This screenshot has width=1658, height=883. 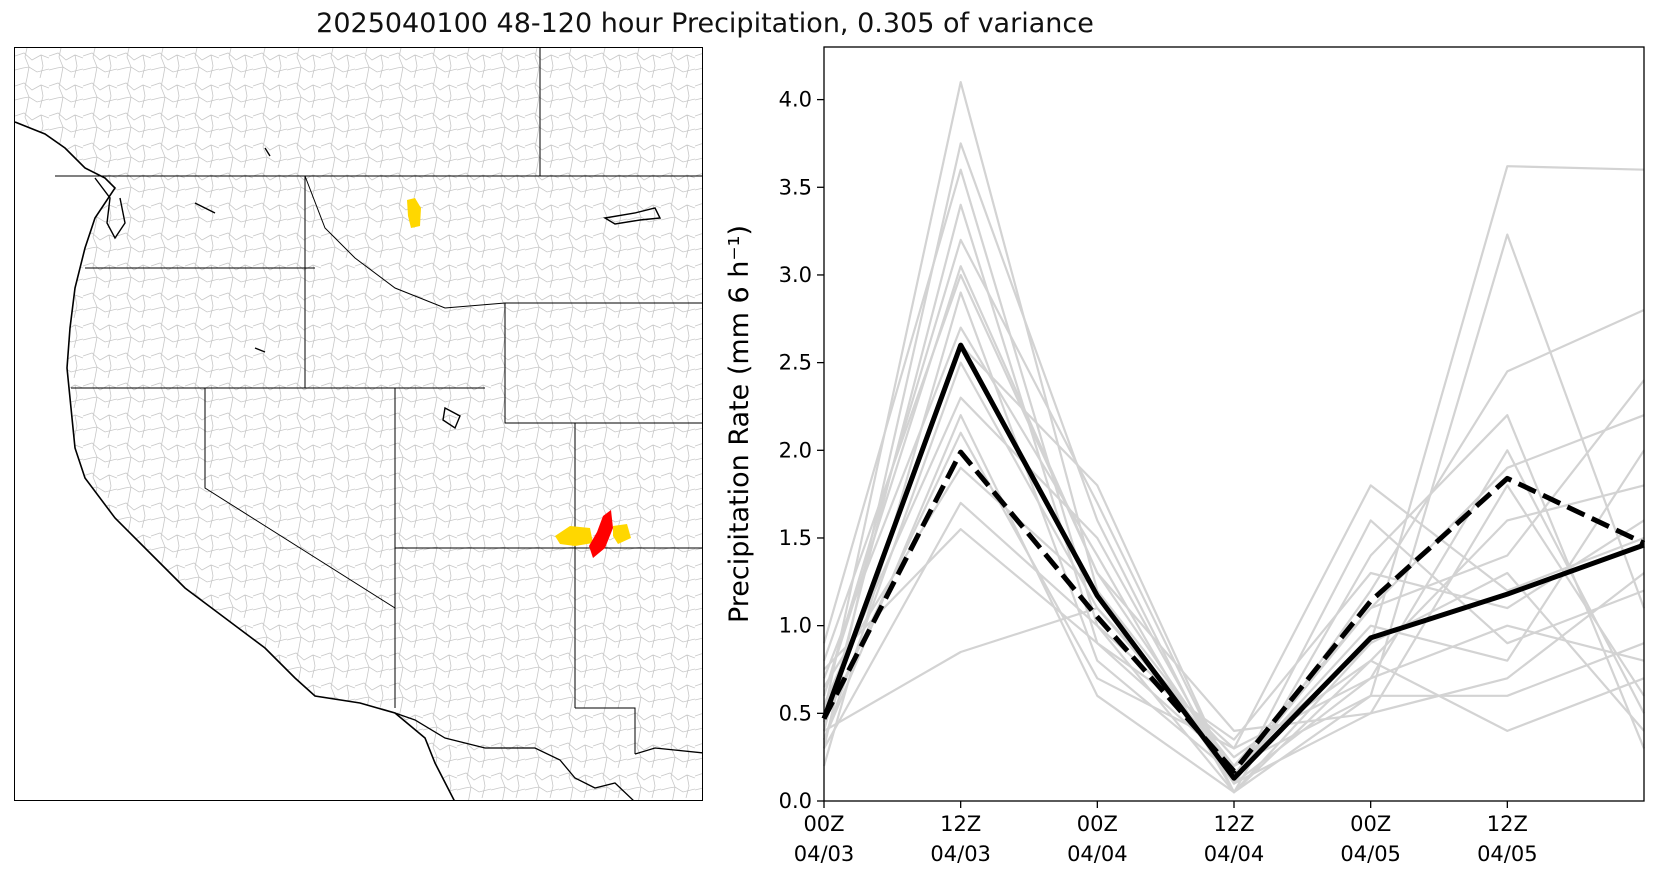 I want to click on y-tick-label: 4.0, so click(x=795, y=100).